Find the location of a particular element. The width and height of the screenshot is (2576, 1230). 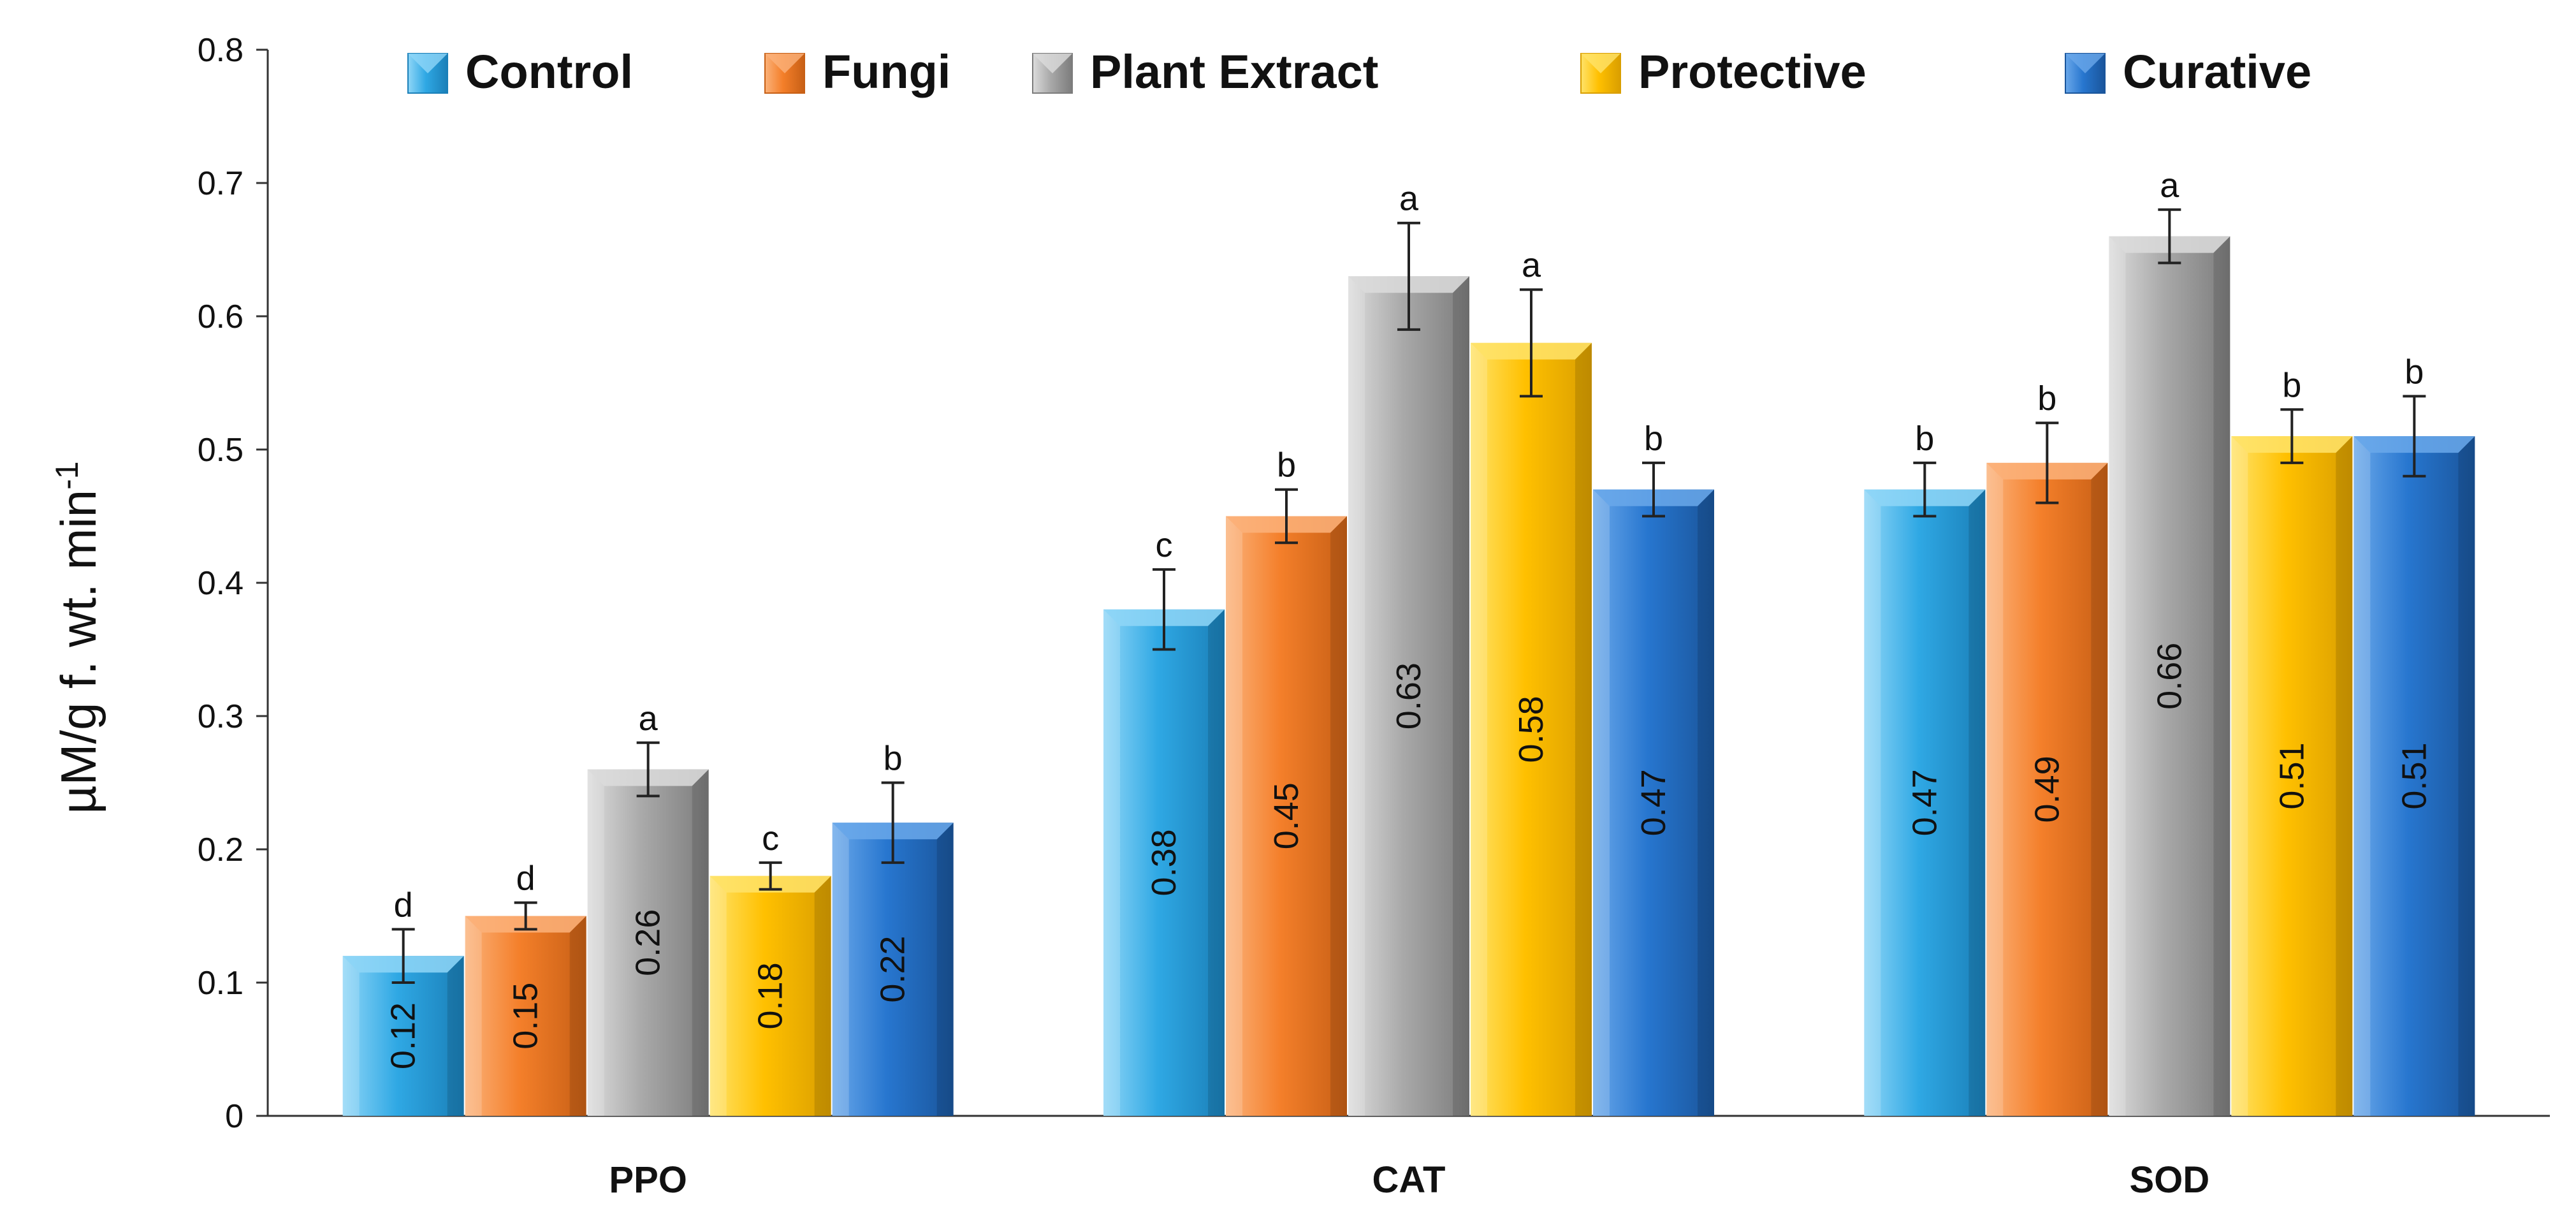

y-axis-label: µM/g f. wt. min-1 is located at coordinates (77, 638).